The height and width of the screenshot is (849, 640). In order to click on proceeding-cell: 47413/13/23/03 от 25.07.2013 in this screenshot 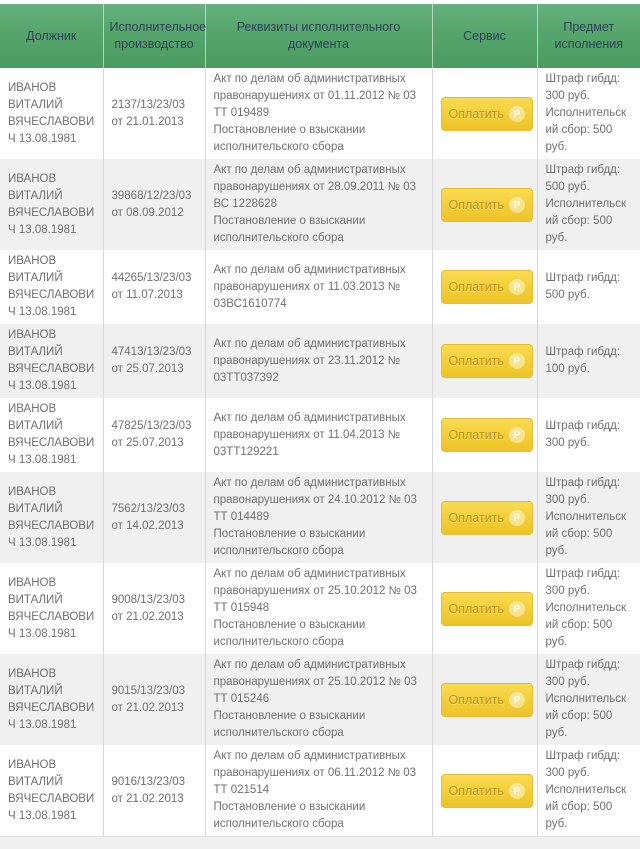, I will do `click(154, 361)`.